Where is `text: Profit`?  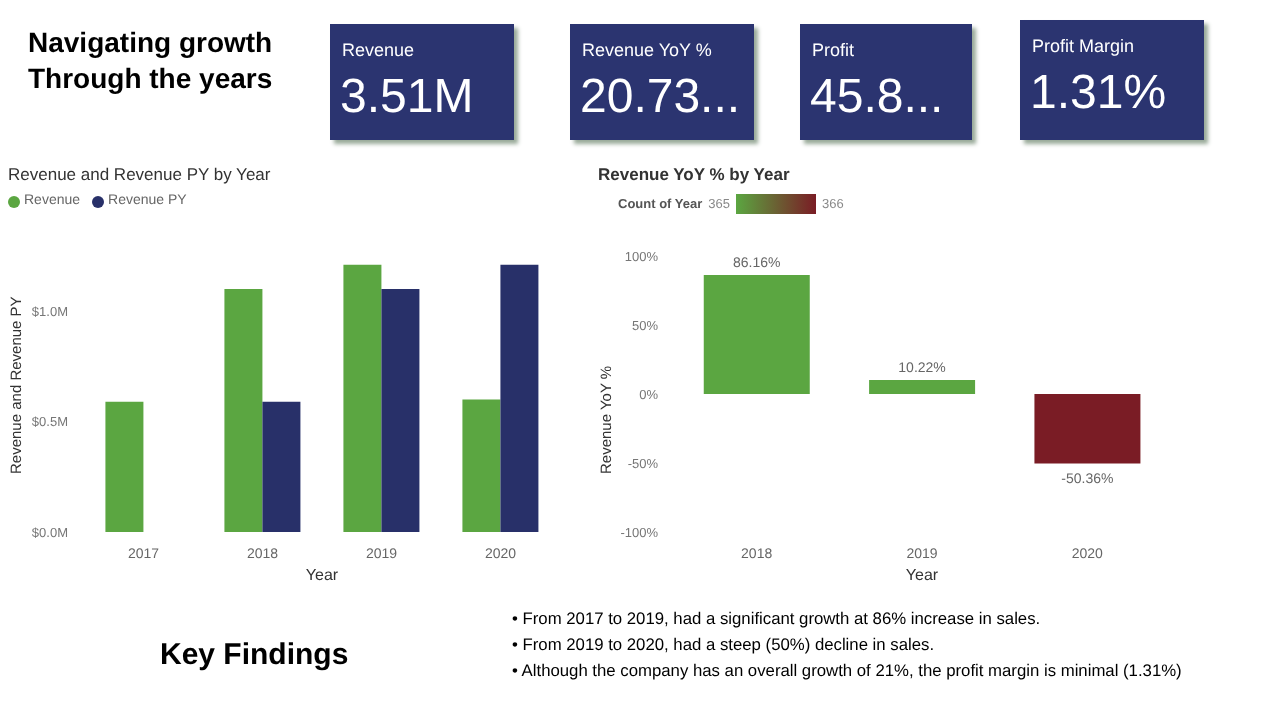 text: Profit is located at coordinates (833, 50).